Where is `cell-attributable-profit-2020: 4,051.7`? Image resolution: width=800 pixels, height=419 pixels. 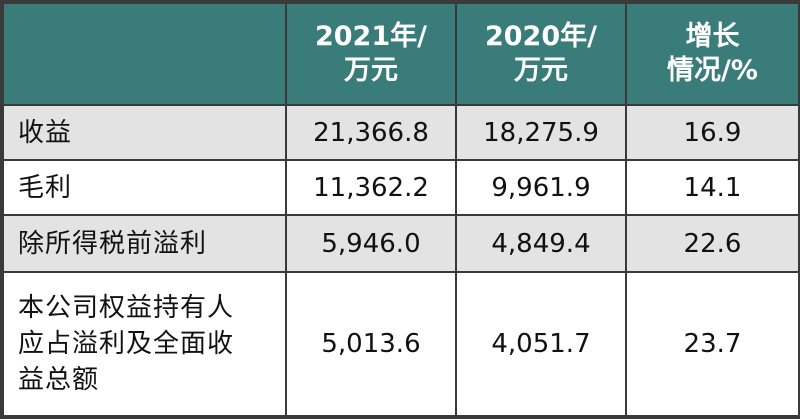 cell-attributable-profit-2020: 4,051.7 is located at coordinates (541, 344).